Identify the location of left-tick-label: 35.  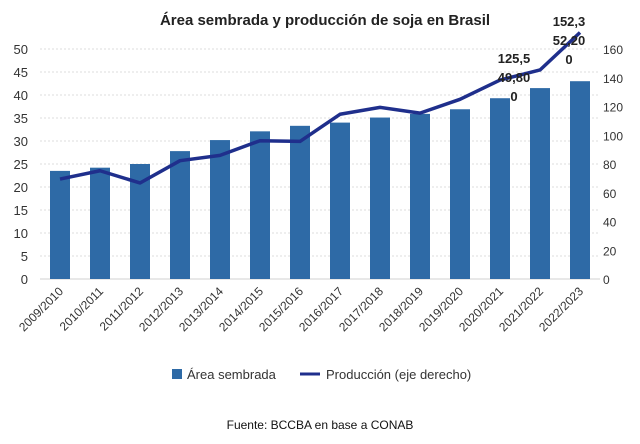
(21, 118).